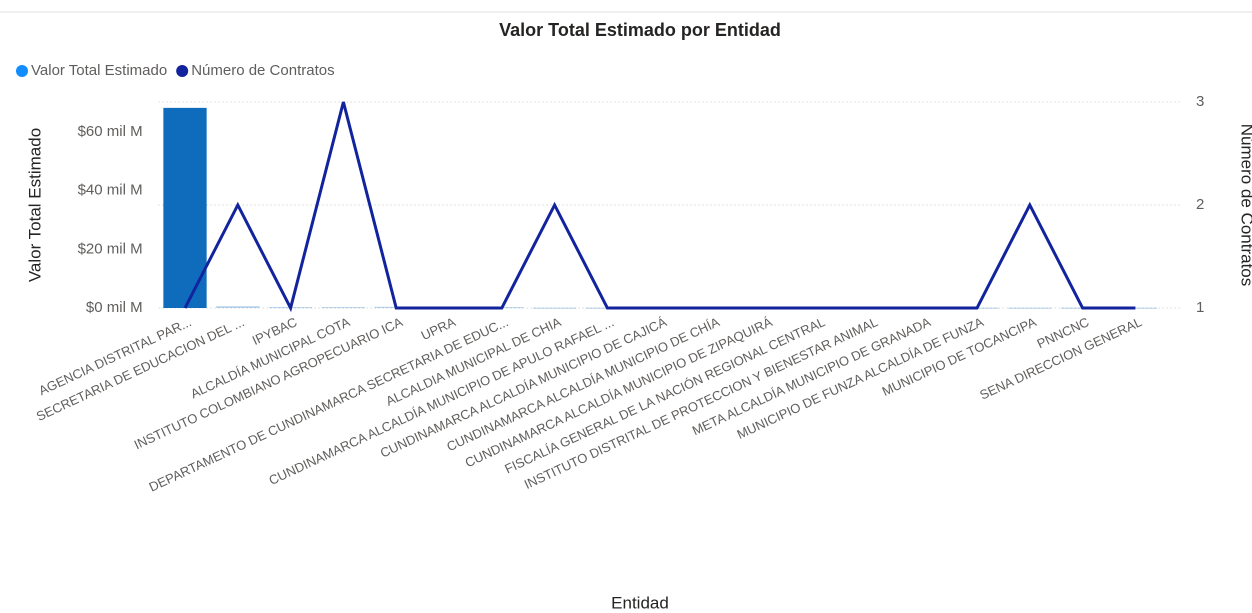 The height and width of the screenshot is (613, 1252). Describe the element at coordinates (640, 602) in the screenshot. I see `x-axis-label: Entidad` at that location.